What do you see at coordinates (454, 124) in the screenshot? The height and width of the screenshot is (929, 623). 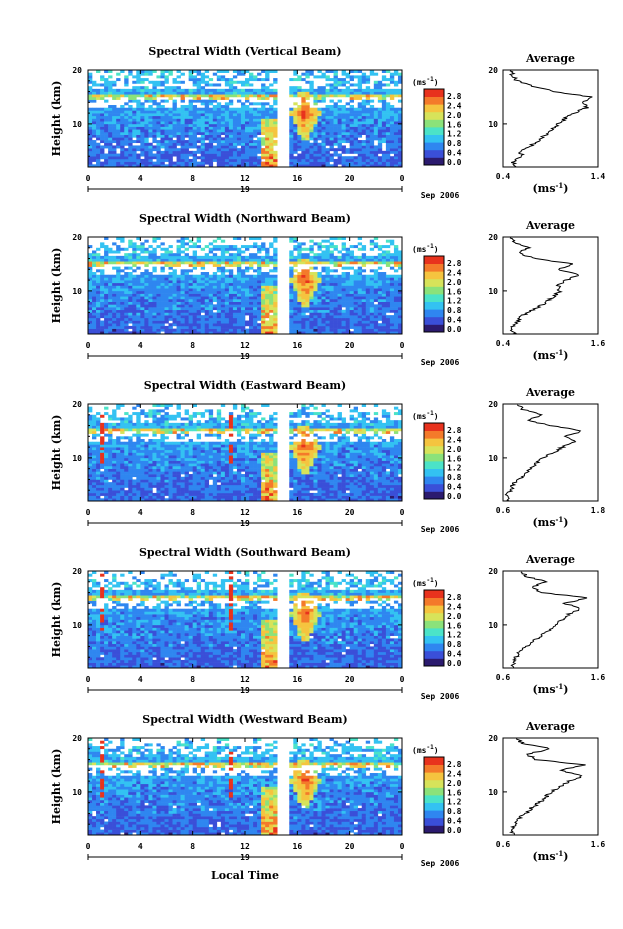 I see `colorbar-tick-label: 1.6` at bounding box center [454, 124].